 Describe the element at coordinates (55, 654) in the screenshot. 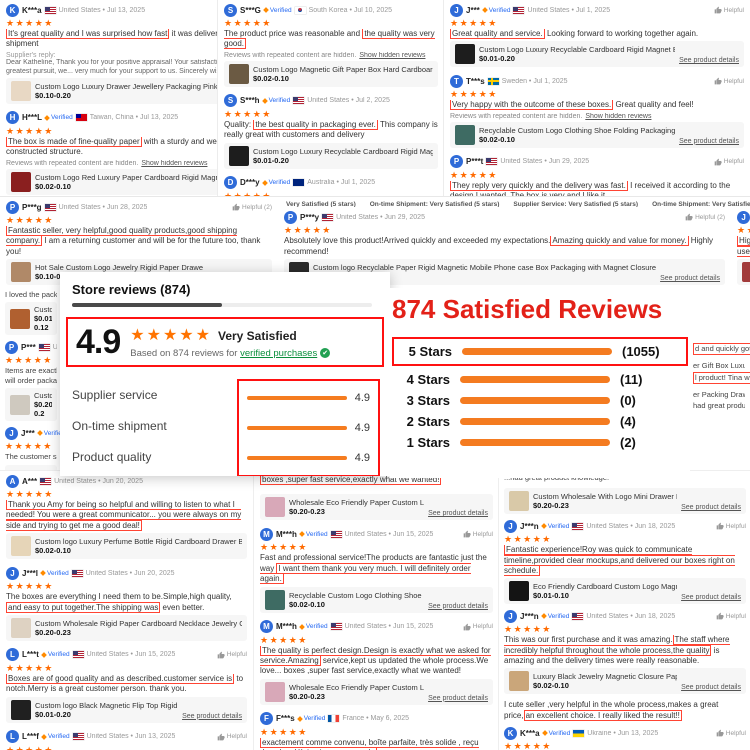

I see `verified-badge: Verified` at that location.